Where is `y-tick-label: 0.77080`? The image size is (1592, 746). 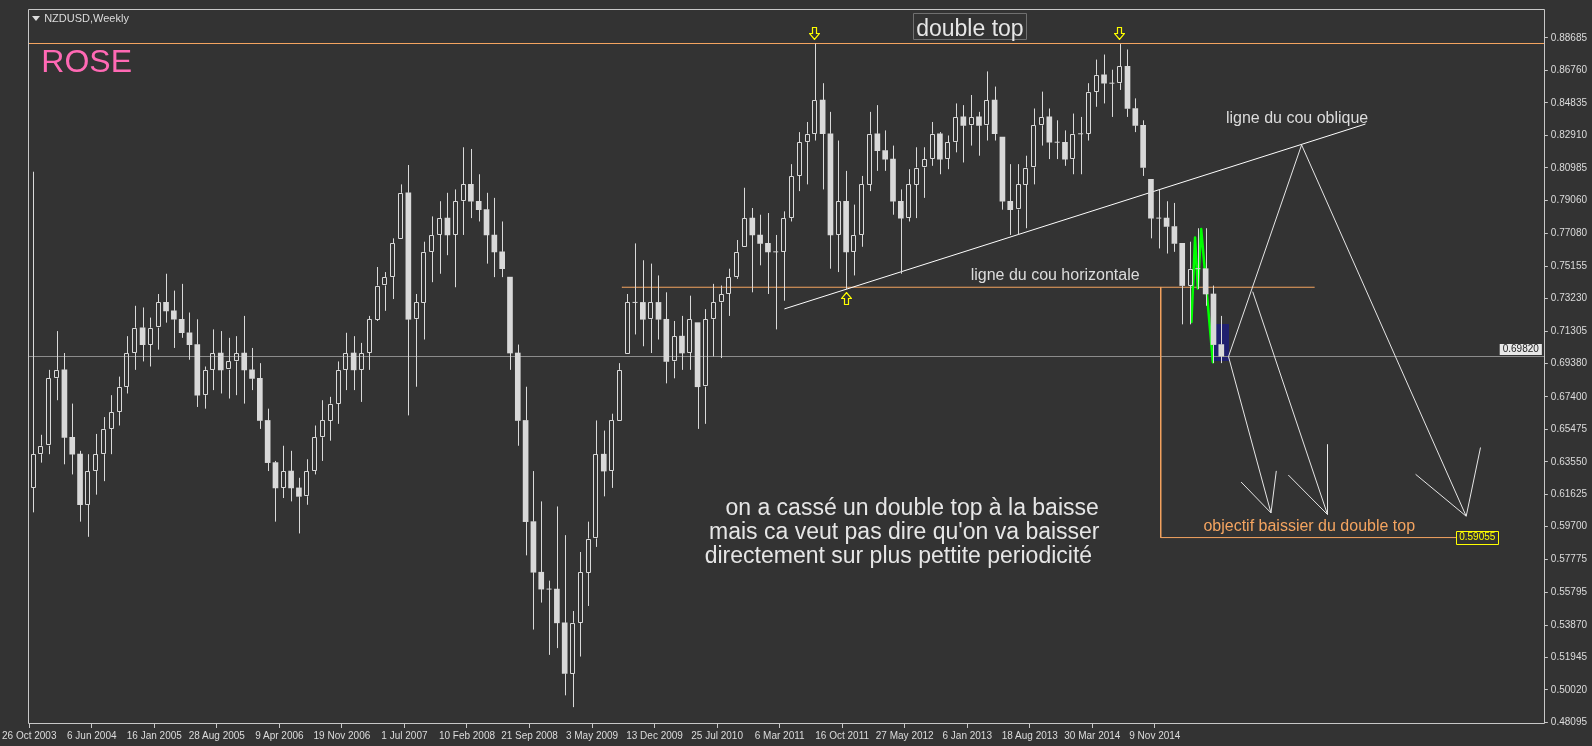
y-tick-label: 0.77080 is located at coordinates (1569, 233).